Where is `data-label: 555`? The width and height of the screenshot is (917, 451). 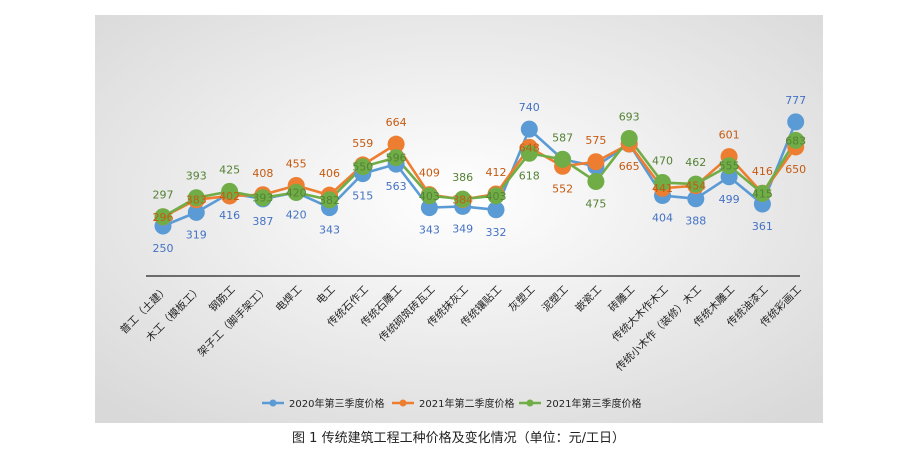 data-label: 555 is located at coordinates (729, 166).